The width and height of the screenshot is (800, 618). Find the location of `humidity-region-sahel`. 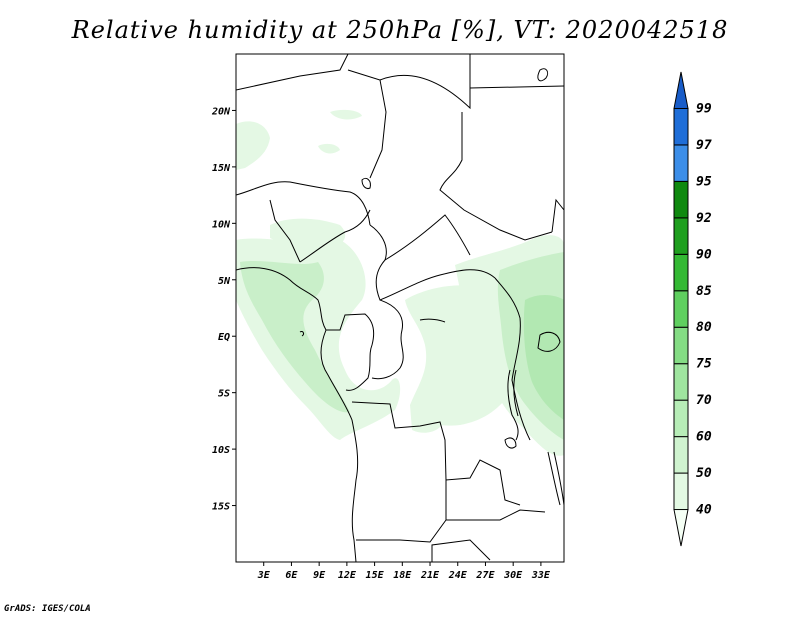

humidity-region-sahel is located at coordinates (308, 233).